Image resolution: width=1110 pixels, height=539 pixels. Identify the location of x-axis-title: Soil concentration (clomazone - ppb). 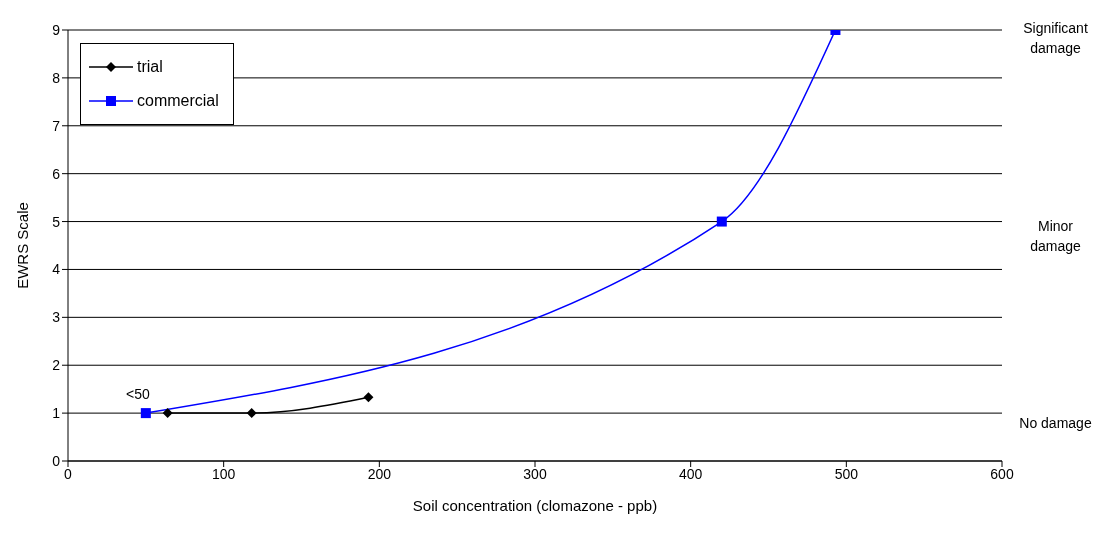
(535, 505).